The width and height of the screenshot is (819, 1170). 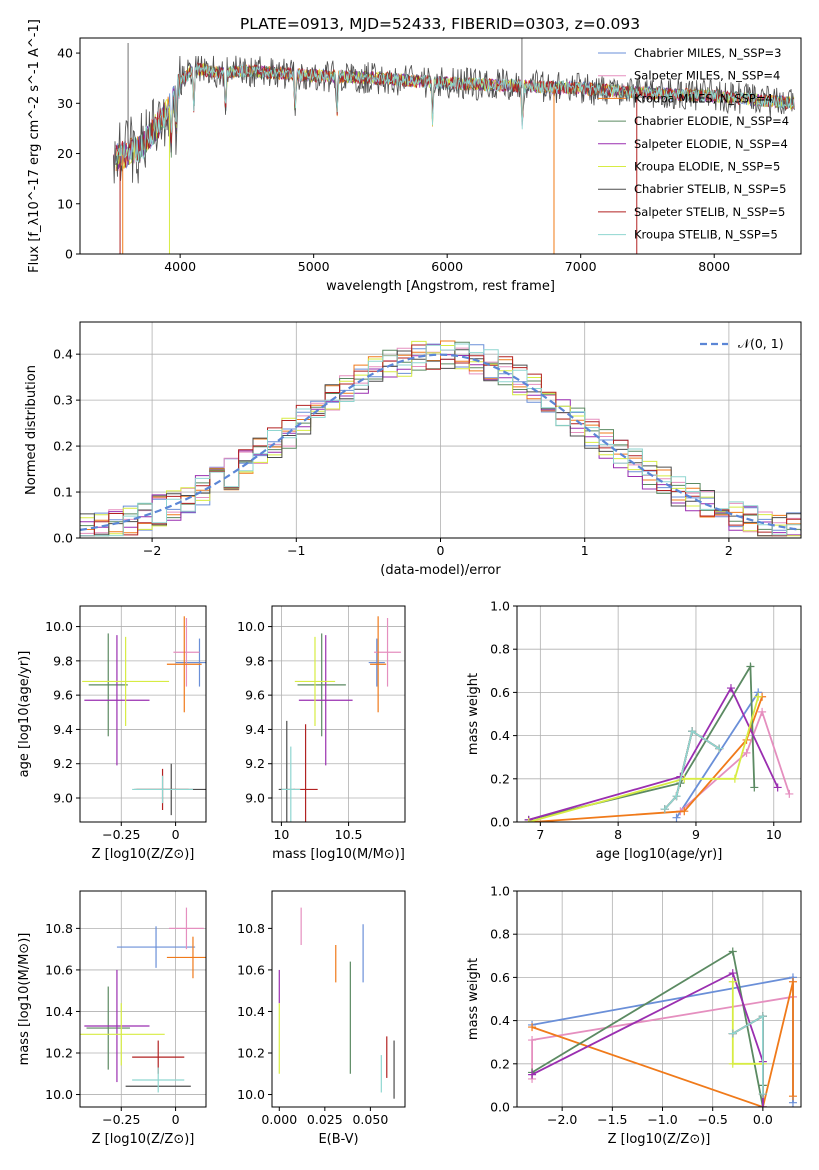 What do you see at coordinates (34, 146) in the screenshot?
I see `y-axis-label: Flux [f_λ10^-17 erg cm^-2 s^-1 A^-1]` at bounding box center [34, 146].